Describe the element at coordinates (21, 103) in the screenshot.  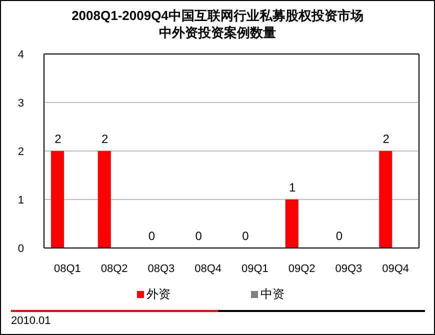
I see `y-tick-label: 3` at that location.